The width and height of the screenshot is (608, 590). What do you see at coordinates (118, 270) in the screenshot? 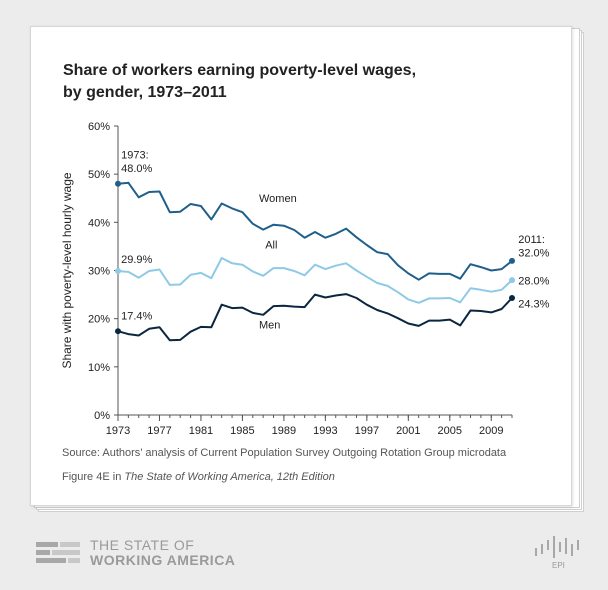
I see `start-point-all` at bounding box center [118, 270].